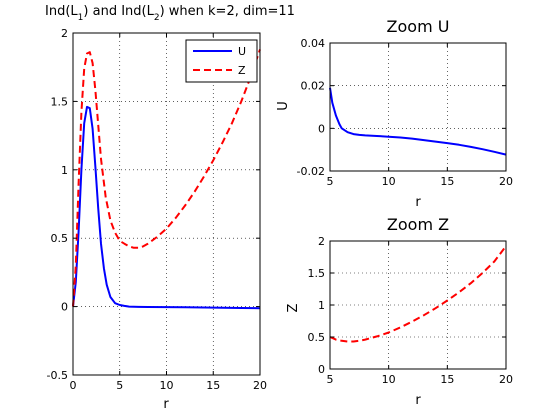  What do you see at coordinates (242, 51) in the screenshot?
I see `legend-label-u: U` at bounding box center [242, 51].